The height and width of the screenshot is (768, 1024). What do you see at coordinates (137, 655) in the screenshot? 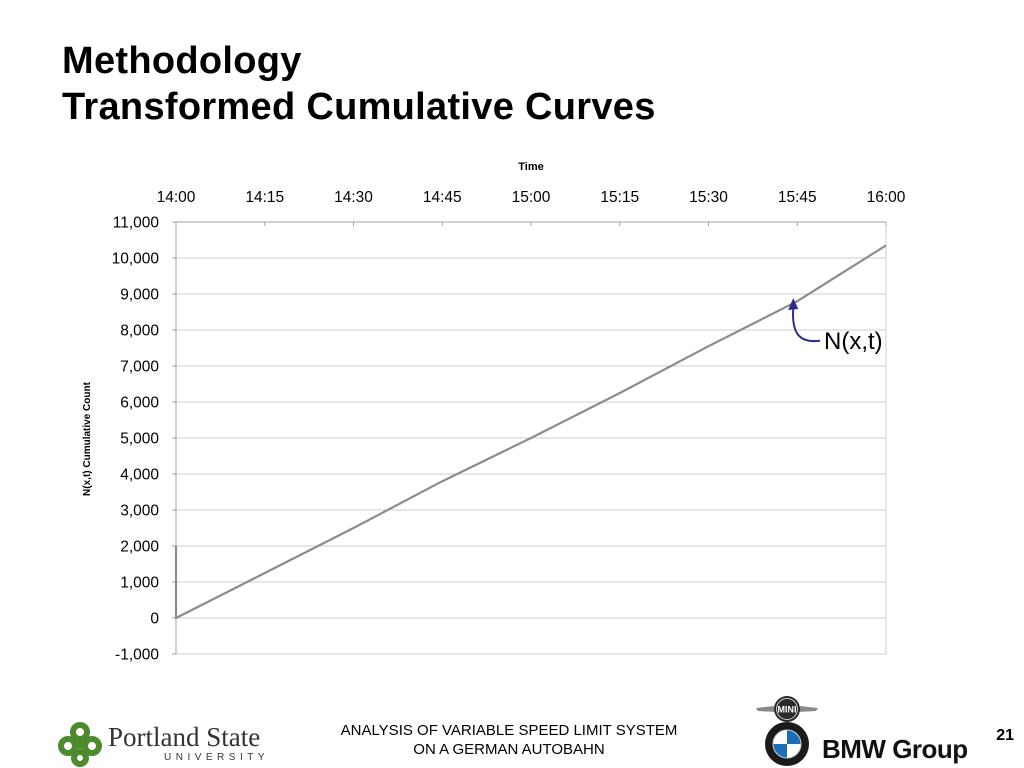
I see `y-tick-label: -1,000` at bounding box center [137, 655].